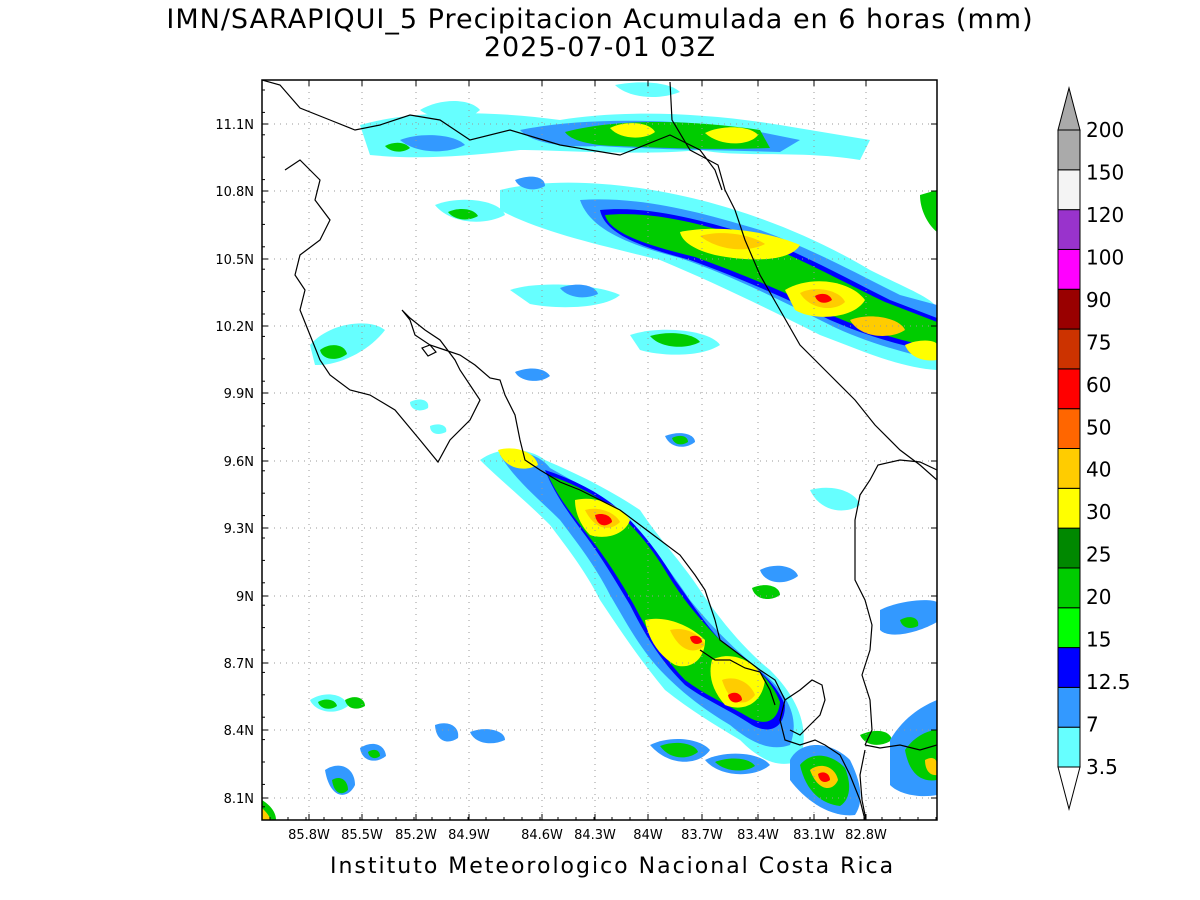 This screenshot has width=1200, height=900. Describe the element at coordinates (599, 757) in the screenshot. I see `precip-south-cells` at that location.